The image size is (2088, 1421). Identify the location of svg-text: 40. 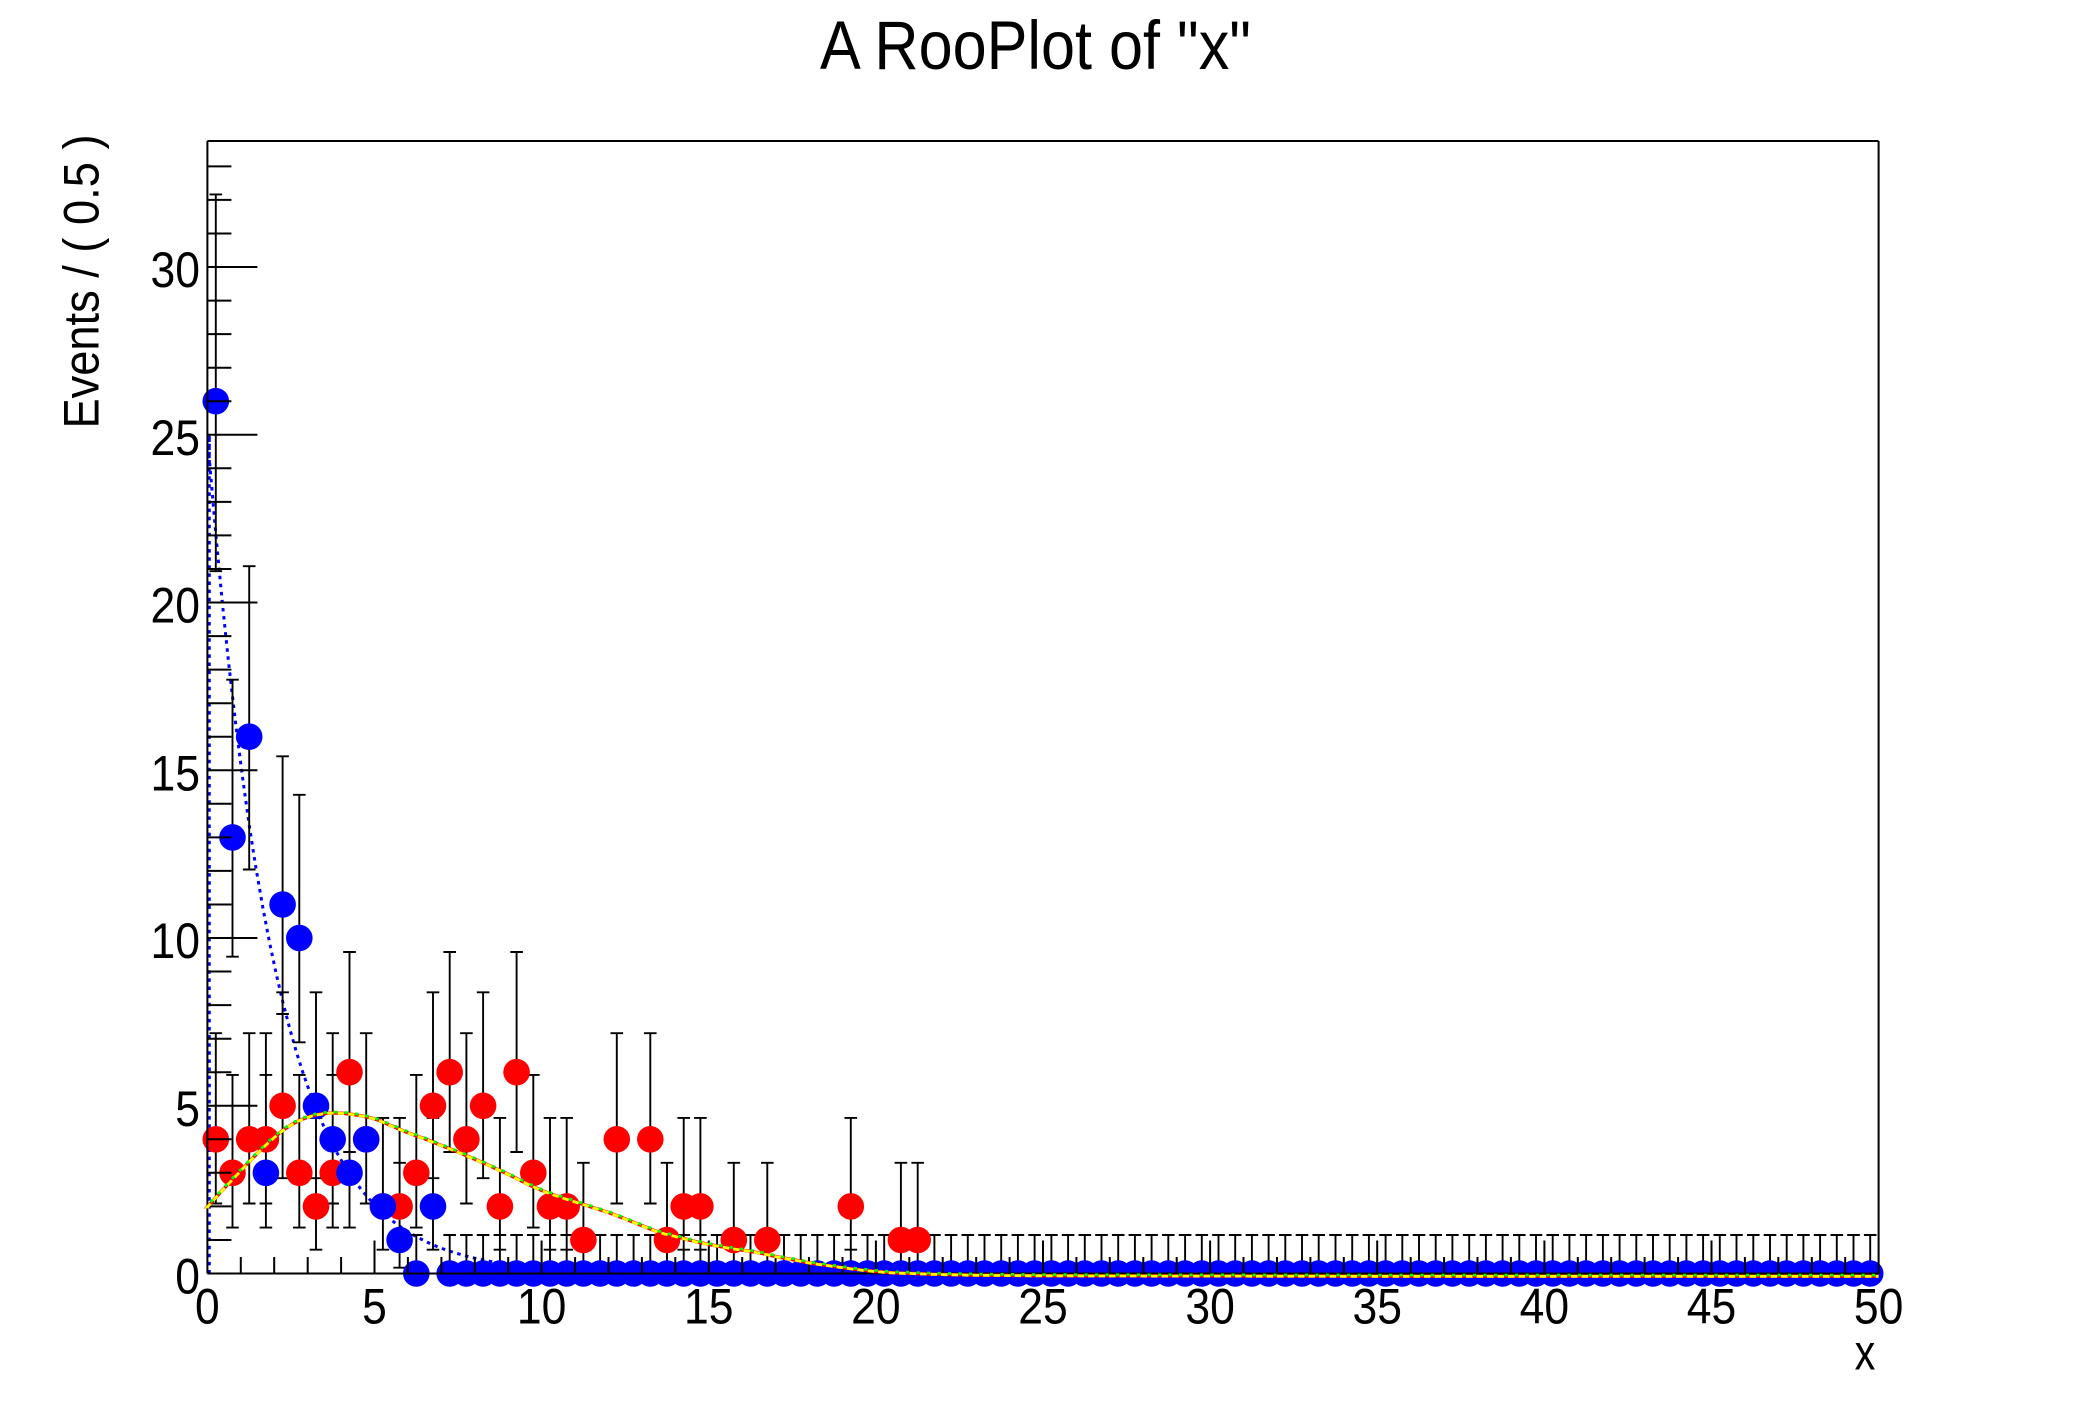
(1545, 1307).